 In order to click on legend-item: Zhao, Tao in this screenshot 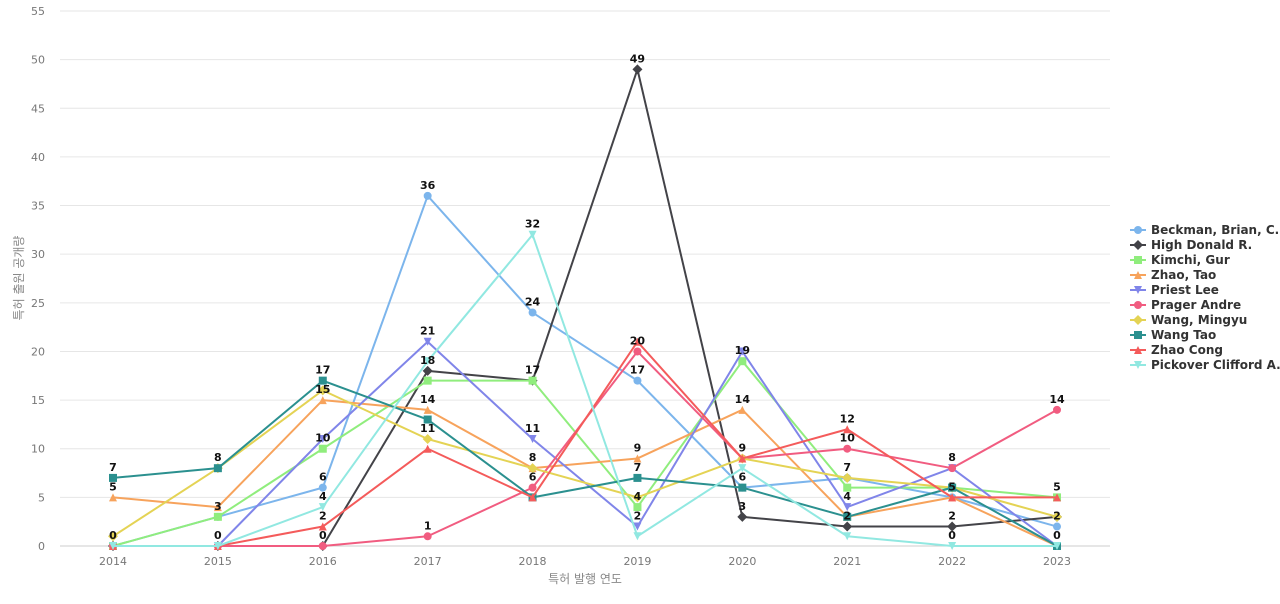, I will do `click(1173, 275)`.